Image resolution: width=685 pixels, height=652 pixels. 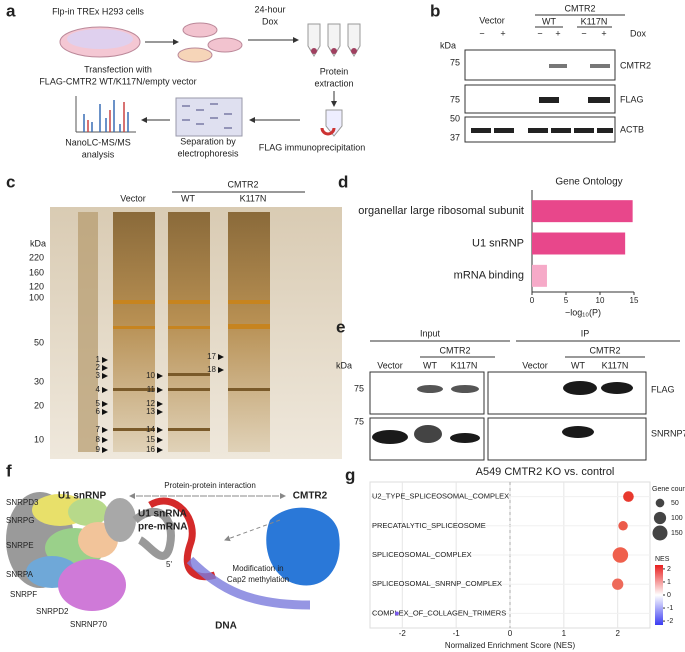 What do you see at coordinates (437, 583) in the screenshot?
I see `category-label: SPLICEOSOMAL_SNRNP_COMPLEX` at bounding box center [437, 583].